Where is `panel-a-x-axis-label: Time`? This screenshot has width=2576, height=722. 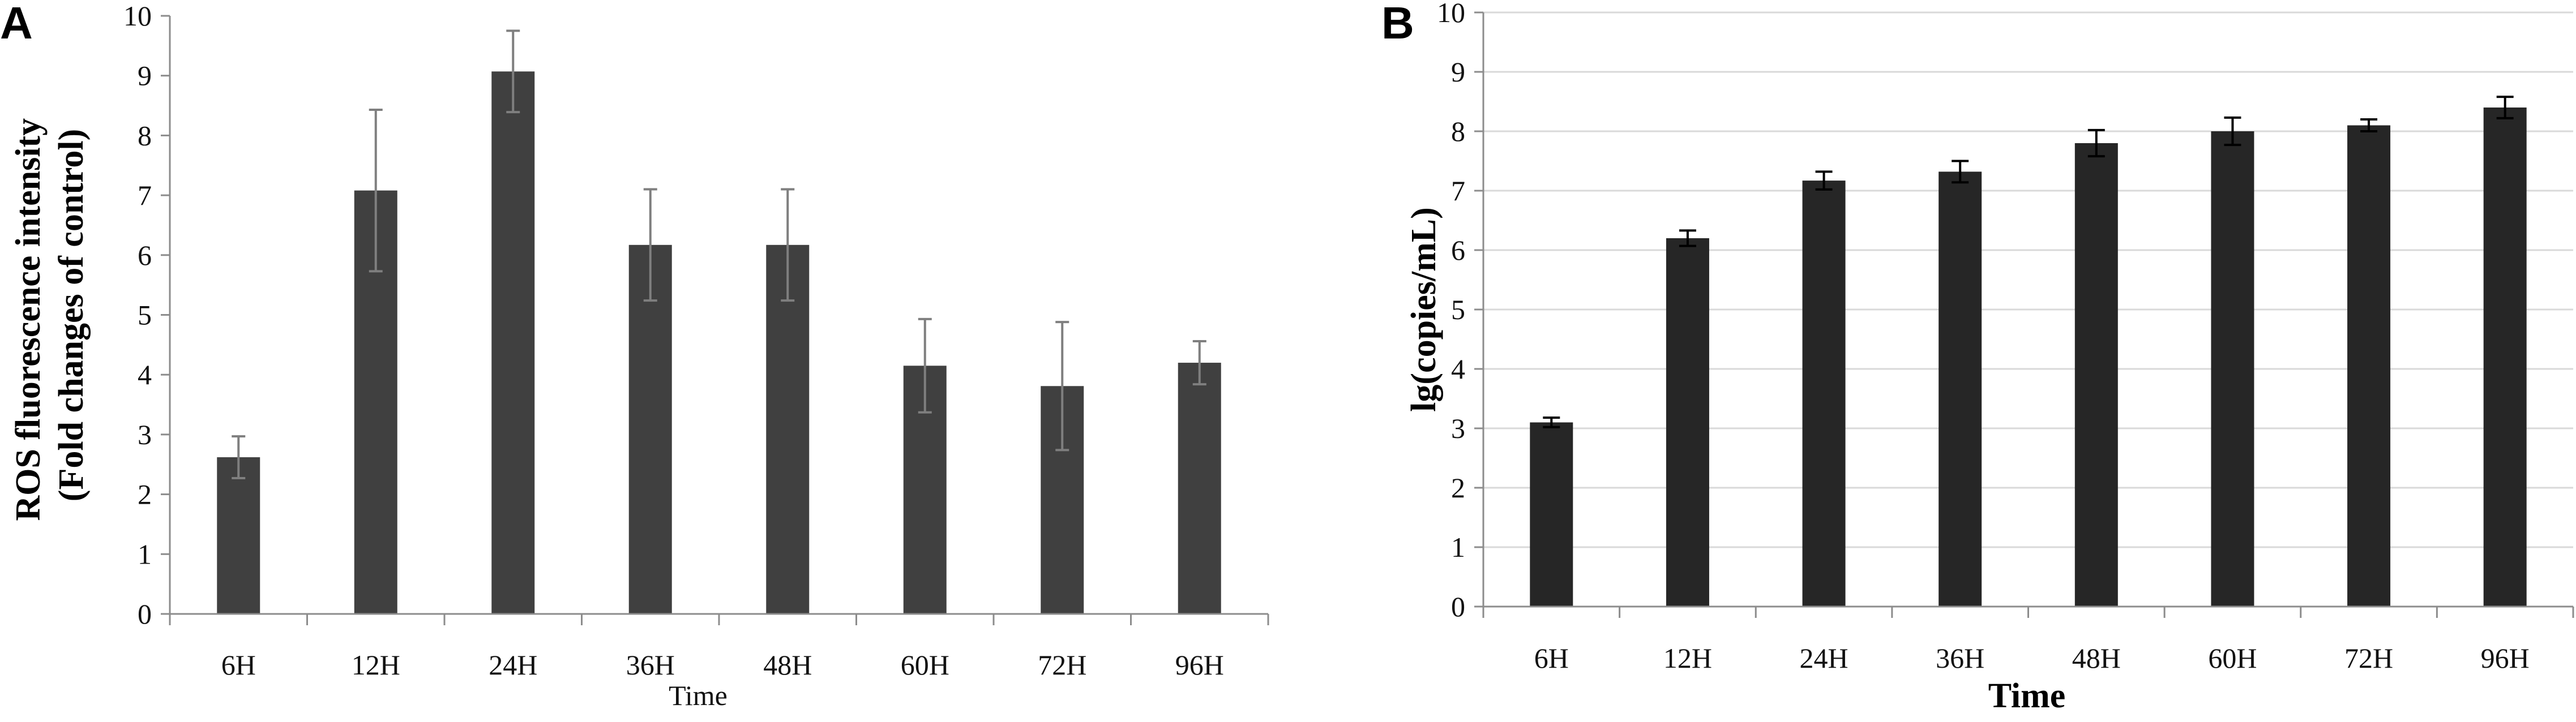 panel-a-x-axis-label: Time is located at coordinates (698, 695).